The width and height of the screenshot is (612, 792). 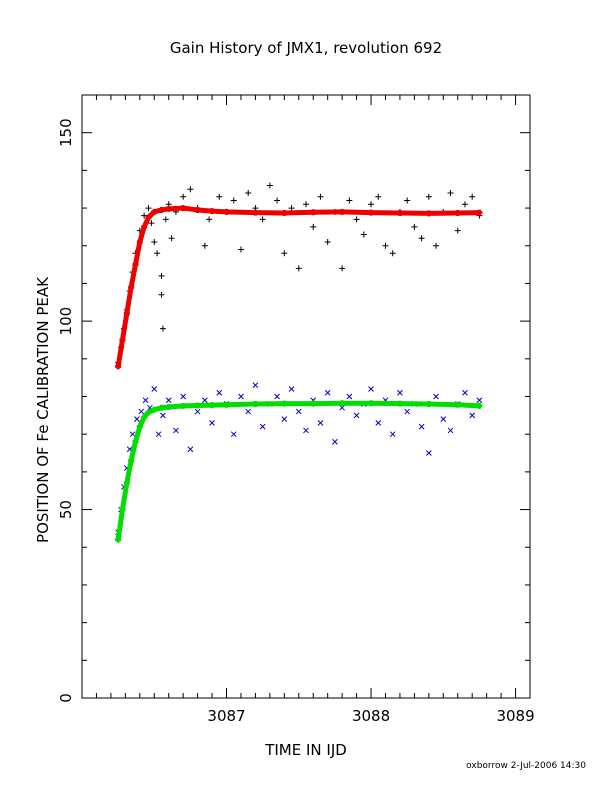 I want to click on x-tick-label: 3089, so click(x=515, y=716).